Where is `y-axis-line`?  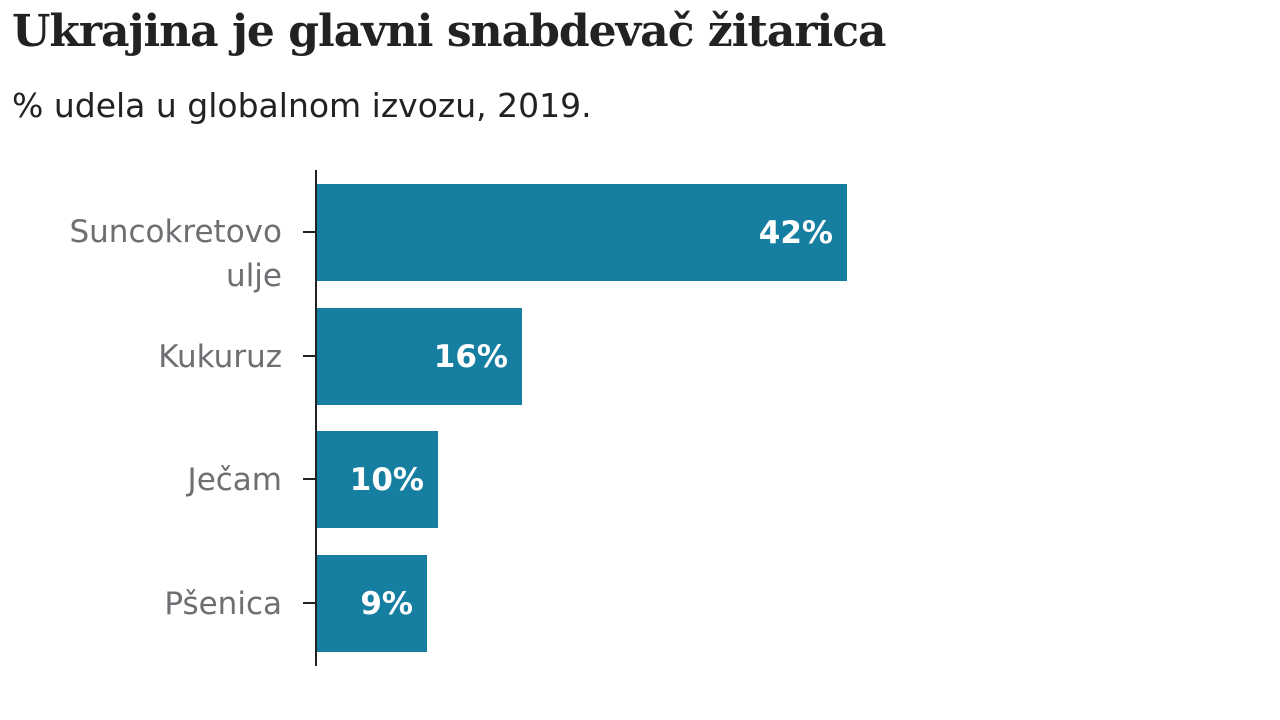 y-axis-line is located at coordinates (316, 418).